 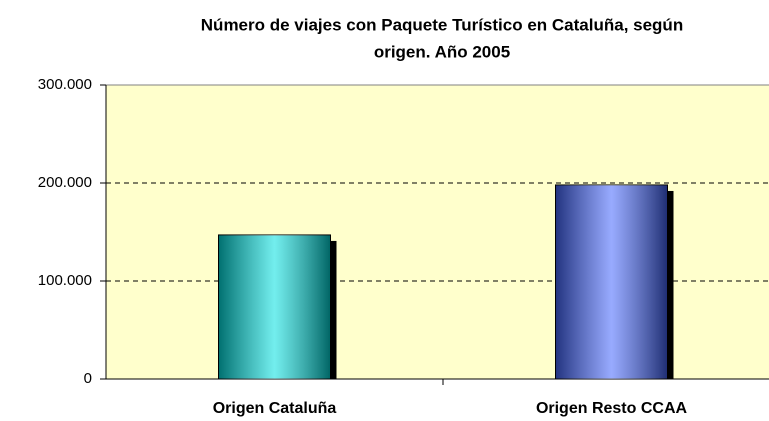 What do you see at coordinates (612, 408) in the screenshot?
I see `x-tick-label: Origen Resto CCAA` at bounding box center [612, 408].